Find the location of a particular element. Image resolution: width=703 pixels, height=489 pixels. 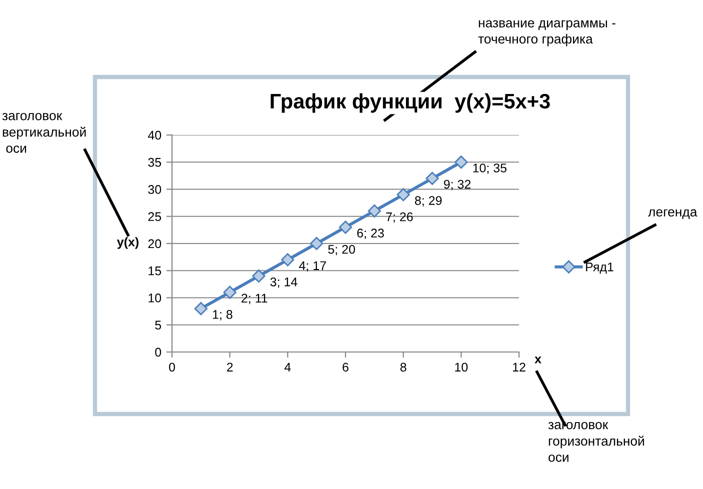

data-label: 1; 8 is located at coordinates (222, 315).